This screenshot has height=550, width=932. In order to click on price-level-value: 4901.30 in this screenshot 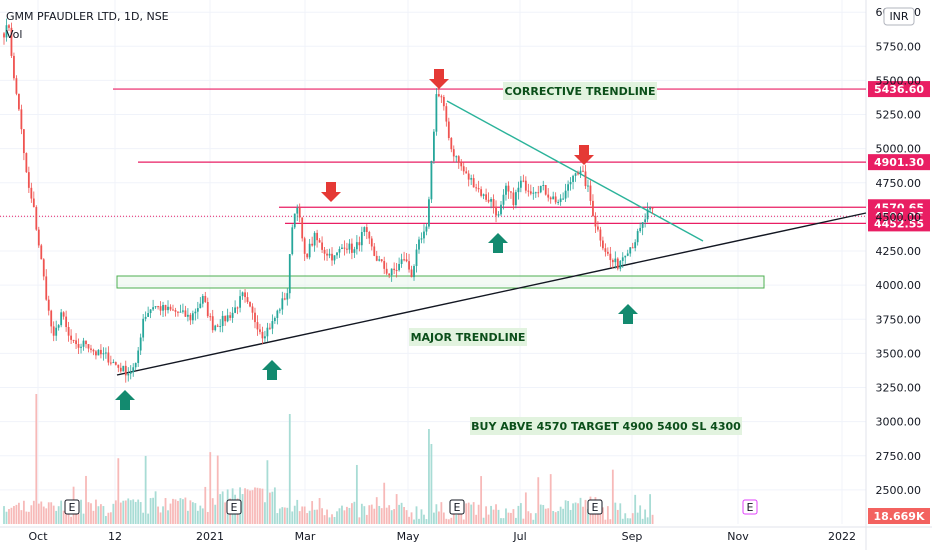, I will do `click(899, 162)`.